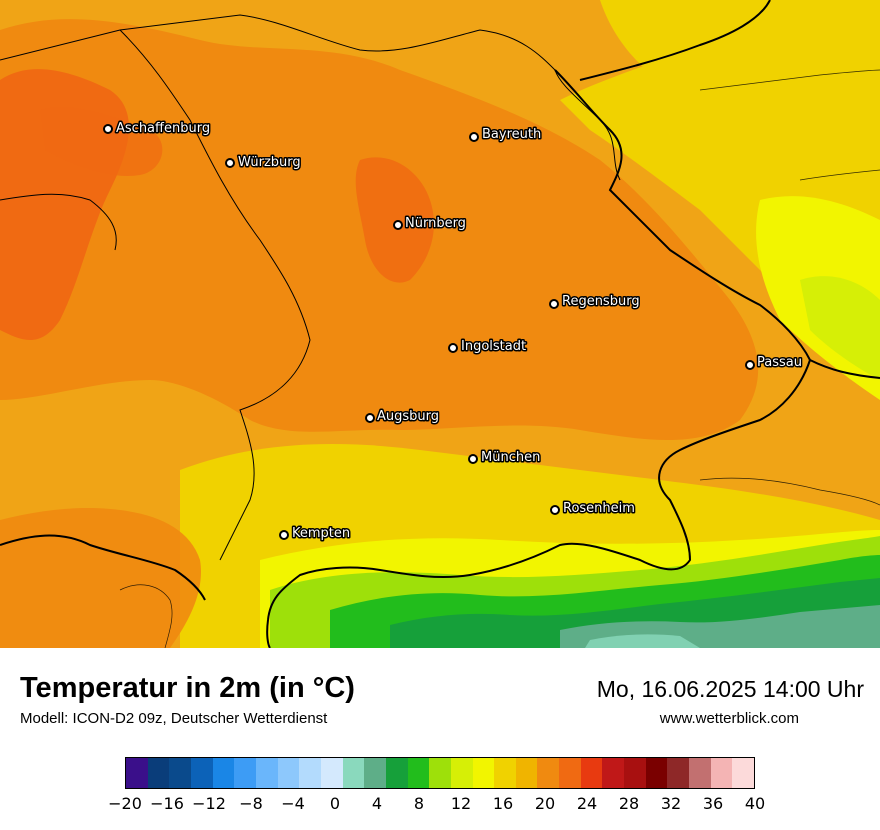  Describe the element at coordinates (545, 803) in the screenshot. I see `colorbar-tick-label: 20` at that location.